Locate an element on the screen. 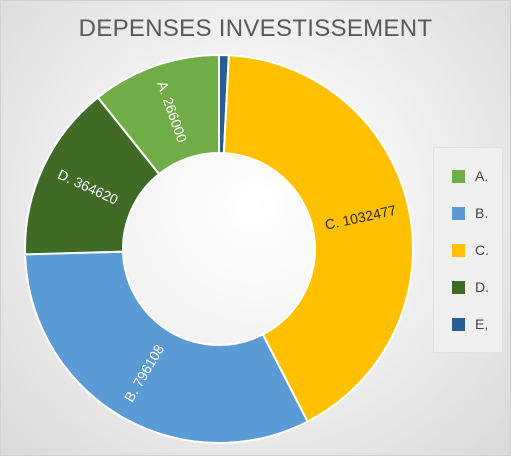 The width and height of the screenshot is (511, 456). legend-item-a: A. is located at coordinates (470, 176).